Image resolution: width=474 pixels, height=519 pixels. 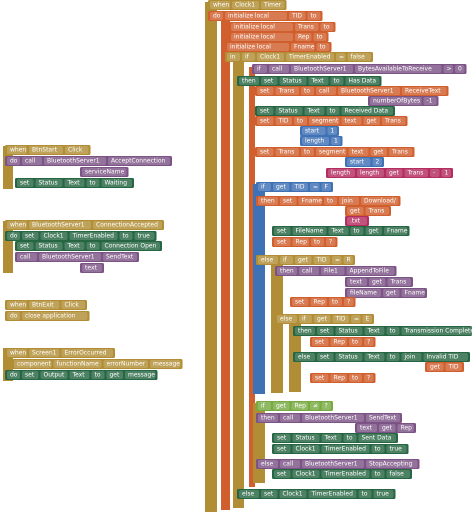 What do you see at coordinates (369, 173) in the screenshot?
I see `block-label: length` at bounding box center [369, 173].